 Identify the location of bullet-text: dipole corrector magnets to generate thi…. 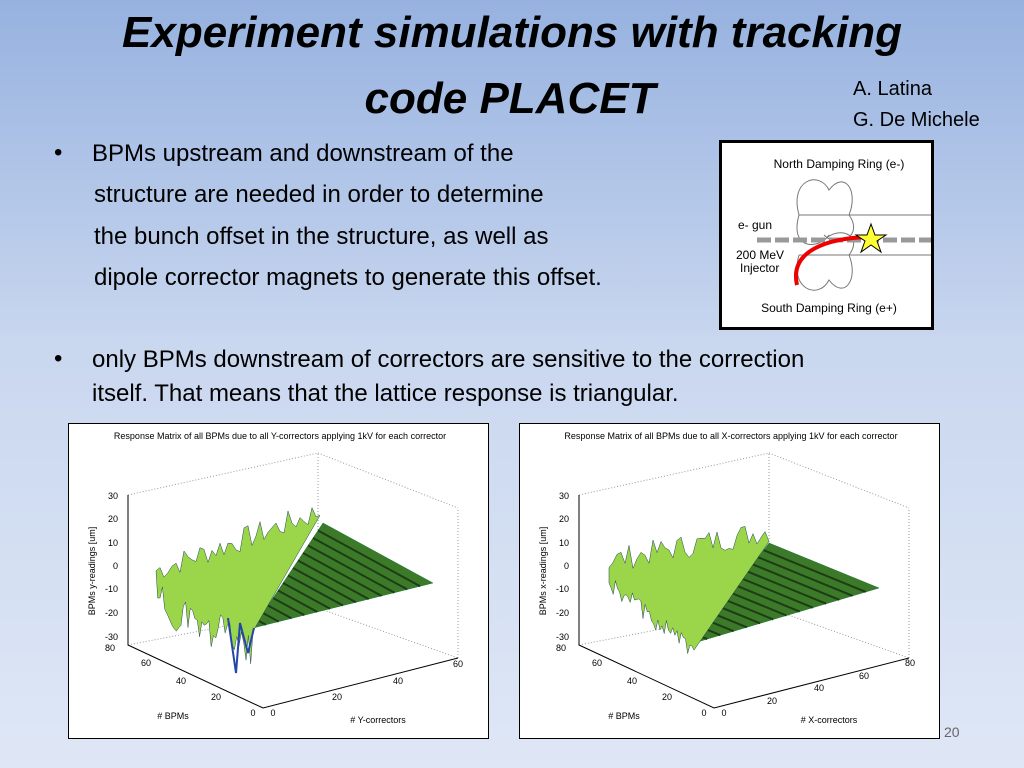
(348, 277).